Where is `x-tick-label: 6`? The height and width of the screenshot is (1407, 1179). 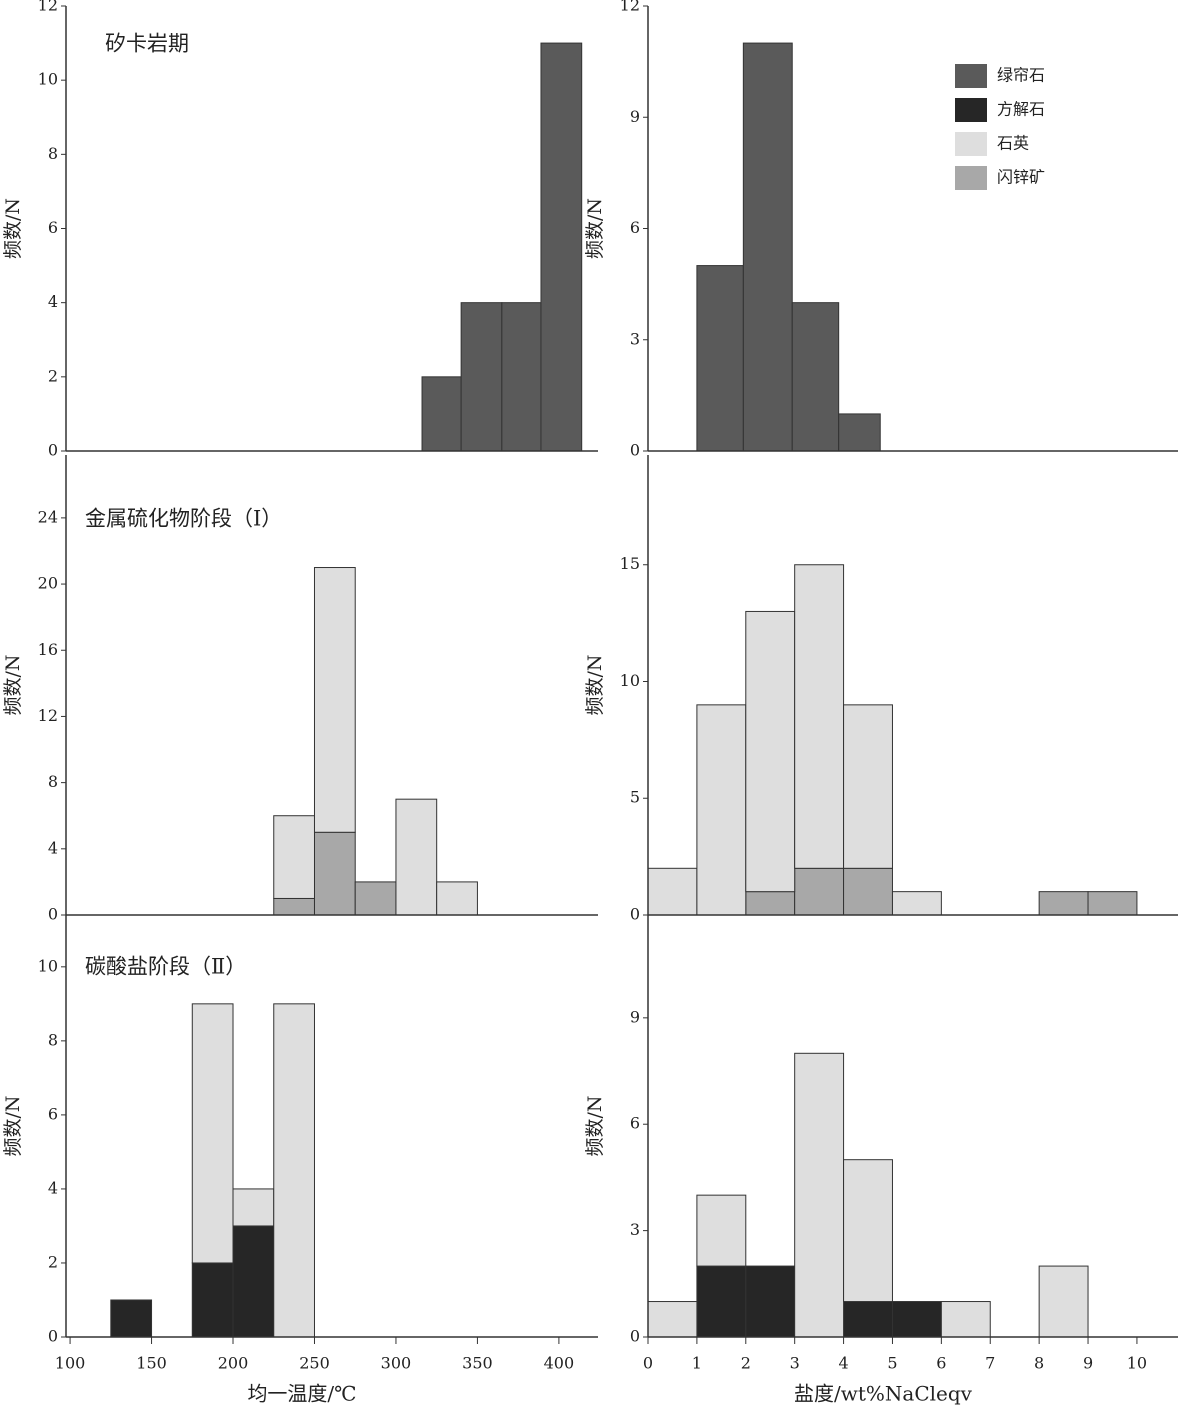 x-tick-label: 6 is located at coordinates (941, 1363).